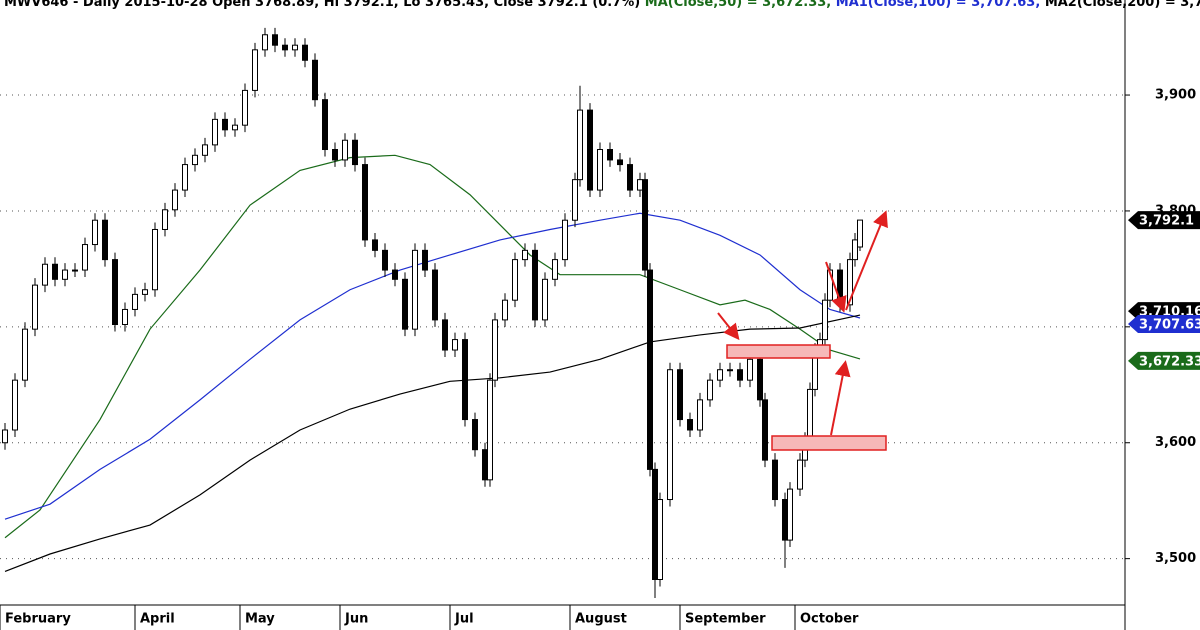 This screenshot has width=1200, height=630. What do you see at coordinates (738, 5) in the screenshot?
I see `legend-entry: MA(Close,50) = 3,672.33,` at bounding box center [738, 5].